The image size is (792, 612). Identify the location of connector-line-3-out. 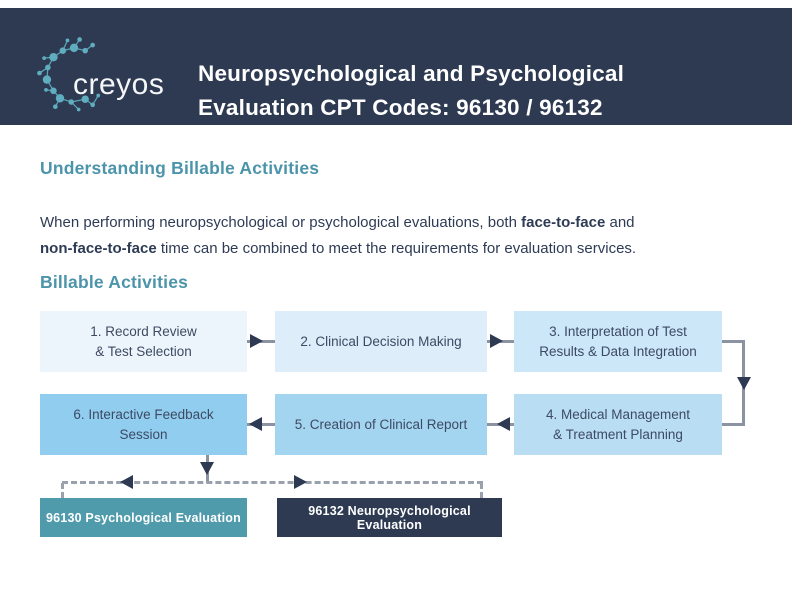
(733, 341).